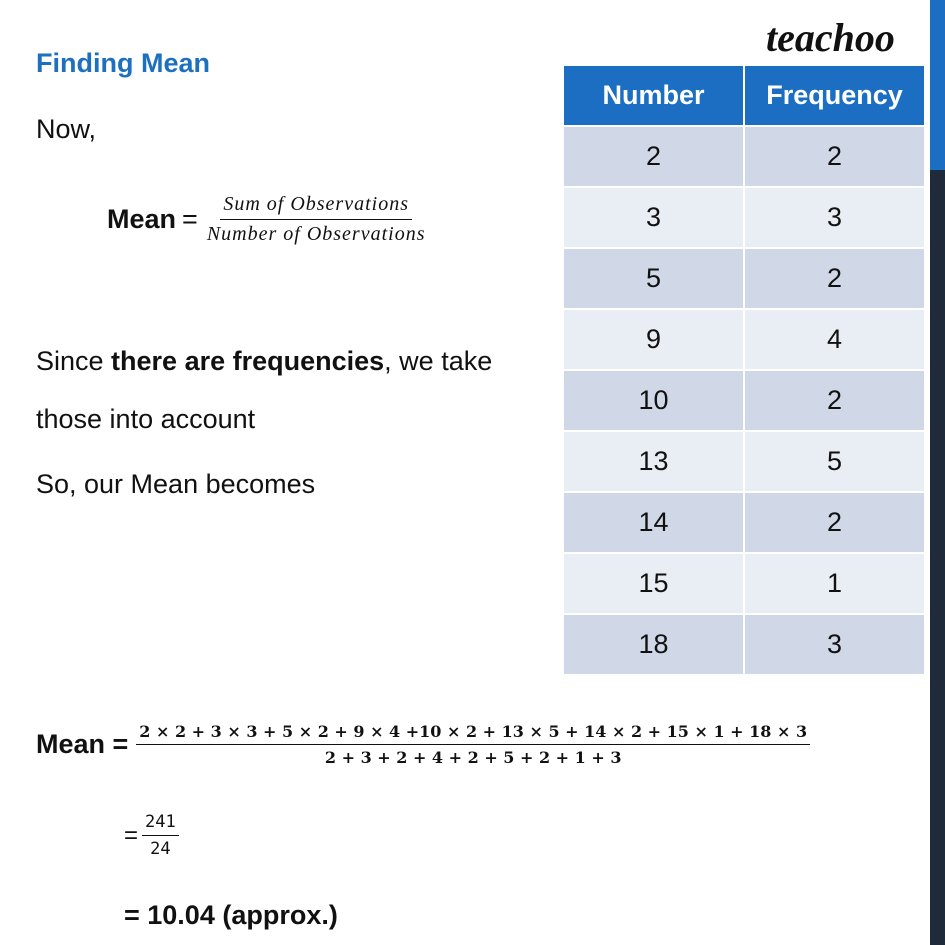 The height and width of the screenshot is (945, 945). I want to click on table-row: 10 2, so click(744, 400).